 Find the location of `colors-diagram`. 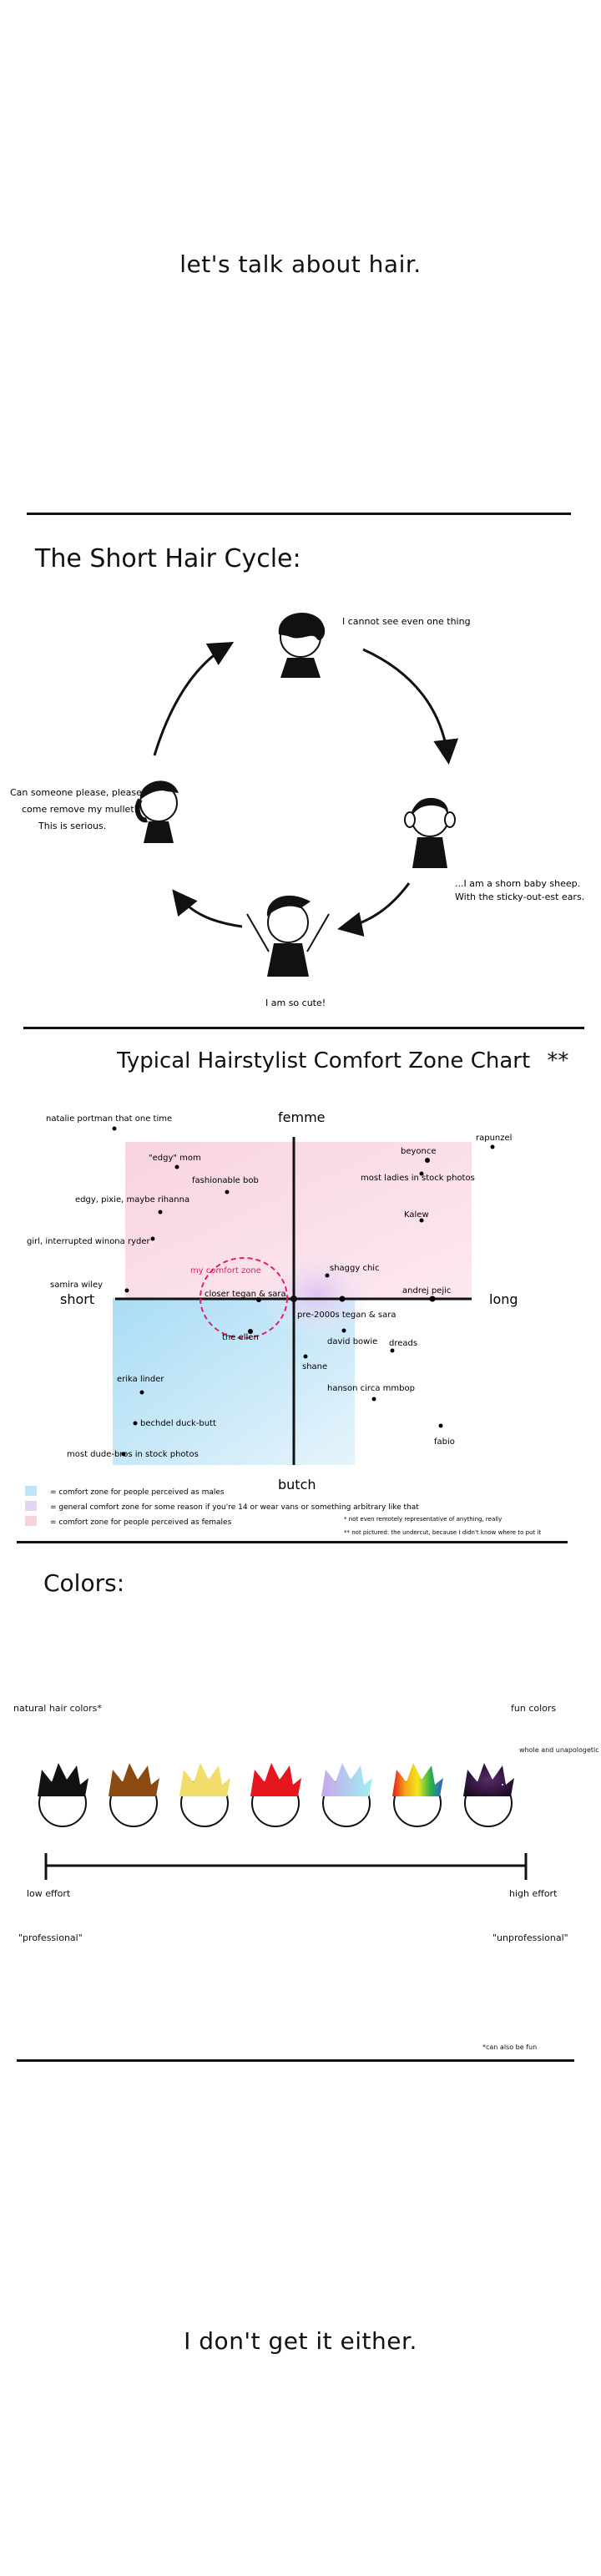

colors-diagram is located at coordinates (283, 1821).